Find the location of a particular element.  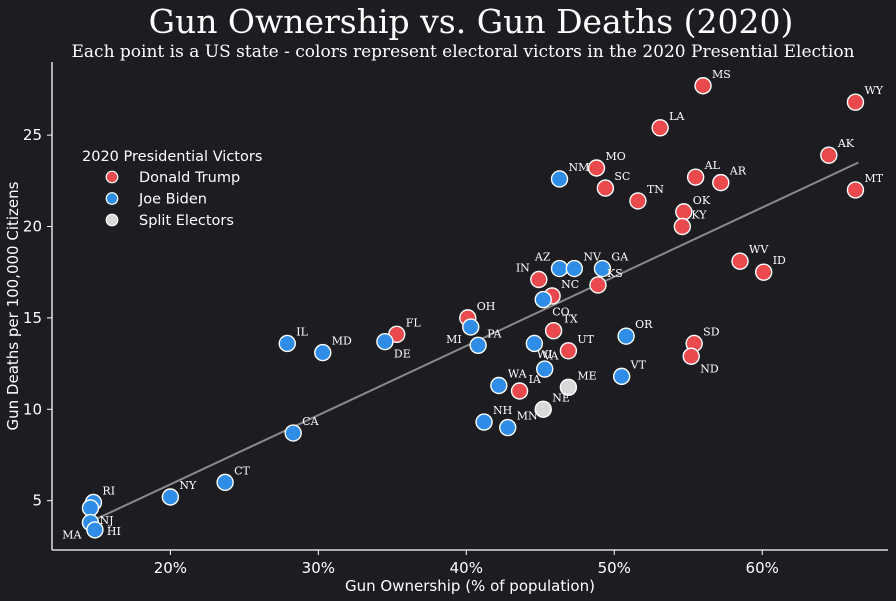

point-label-nj: NJ is located at coordinates (106, 520).